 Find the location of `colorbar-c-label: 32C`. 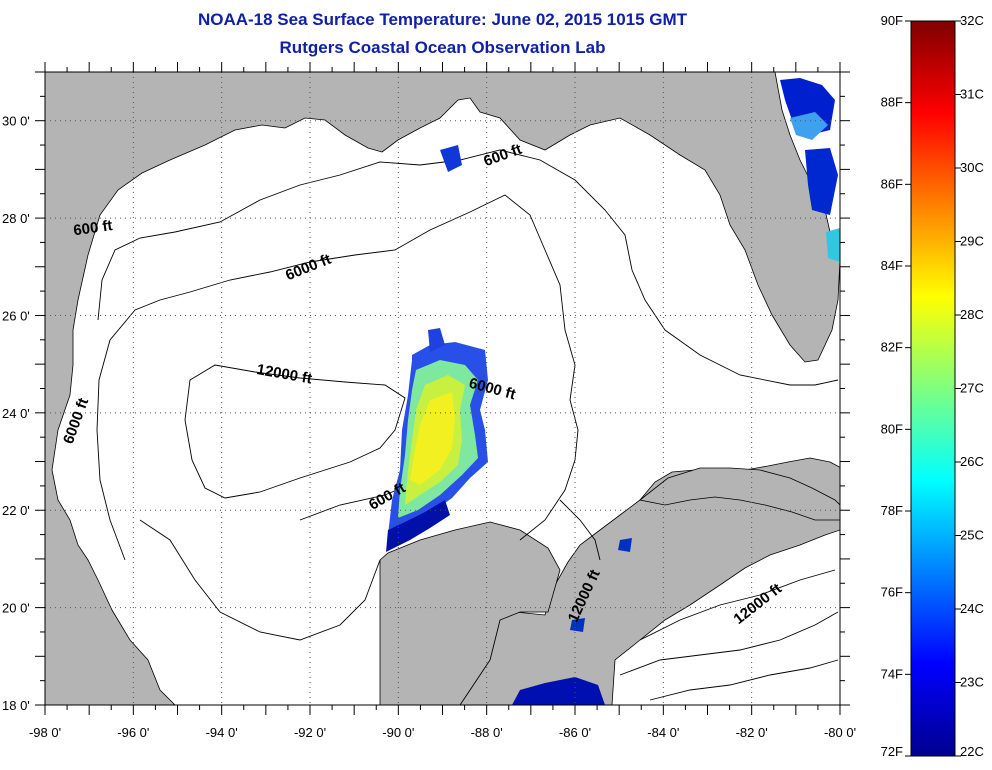

colorbar-c-label: 32C is located at coordinates (972, 20).